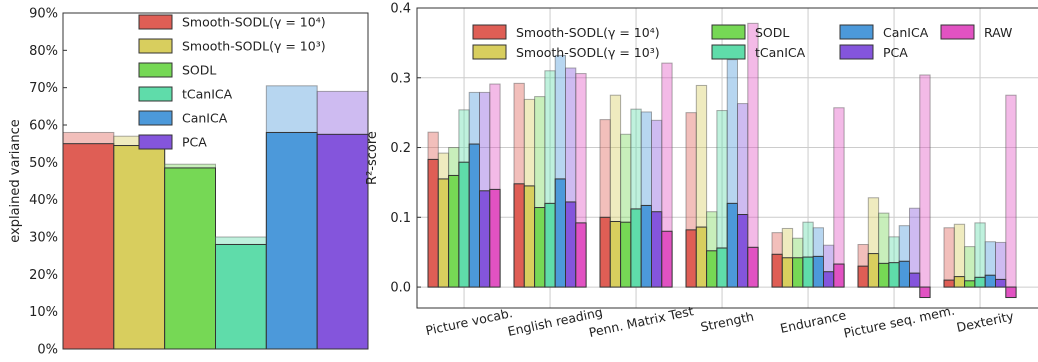 The height and width of the screenshot is (362, 1038). Describe the element at coordinates (43, 312) in the screenshot. I see `y-tick-label: 10%` at that location.